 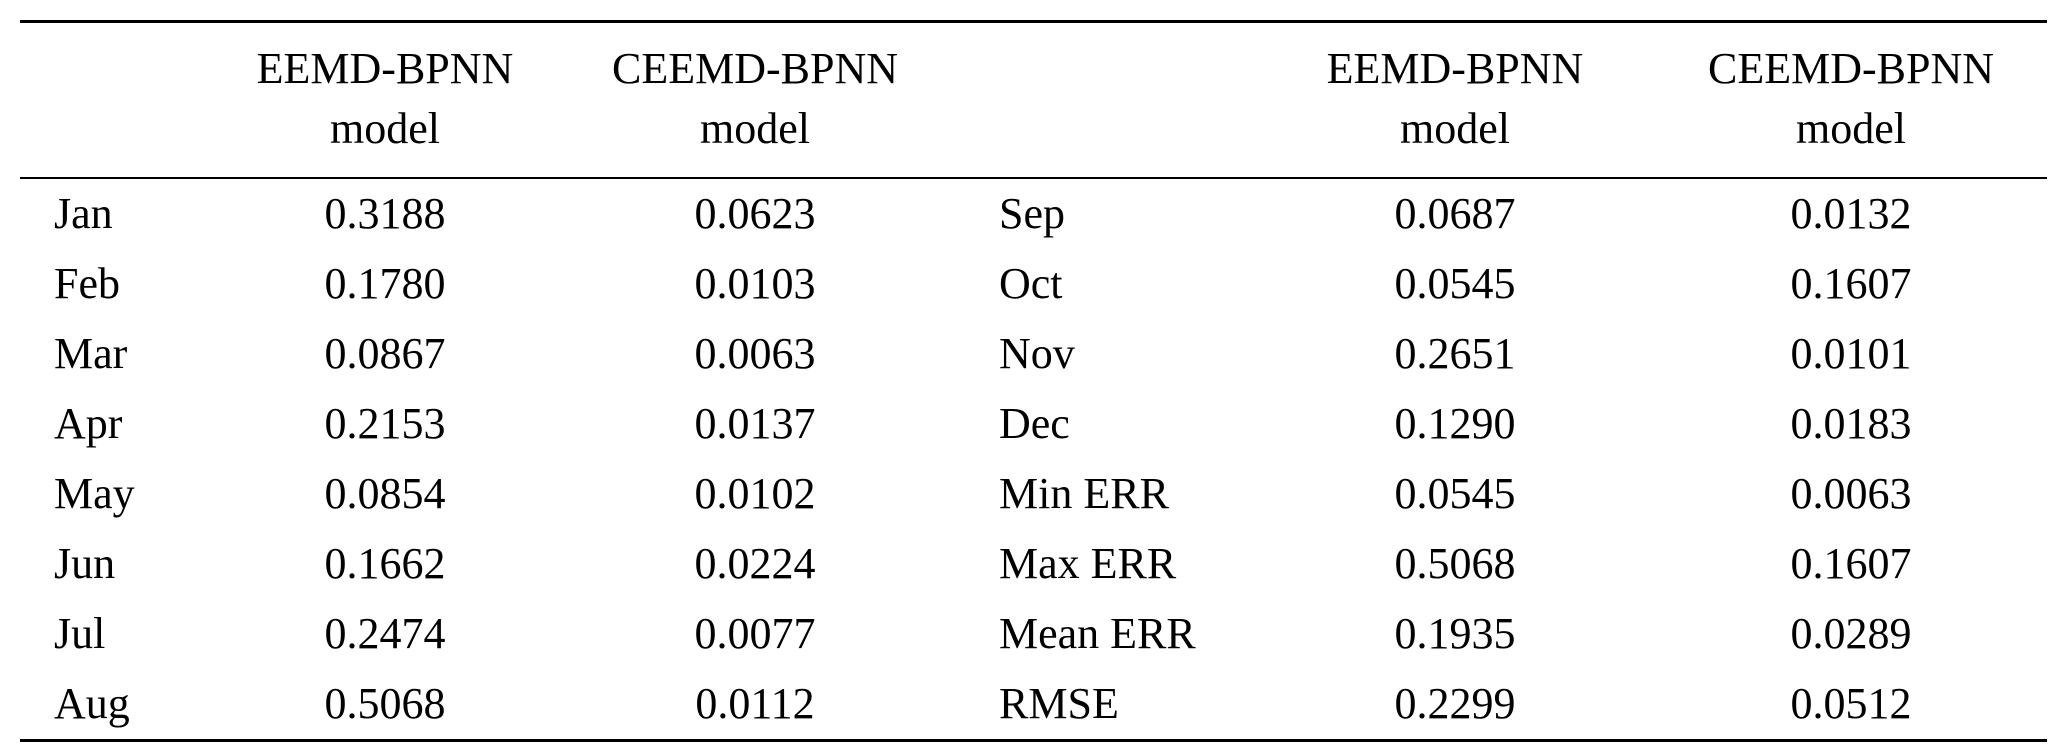 What do you see at coordinates (1851, 100) in the screenshot?
I see `column-header-ceemd-right: CEEMD-BPNN model` at bounding box center [1851, 100].